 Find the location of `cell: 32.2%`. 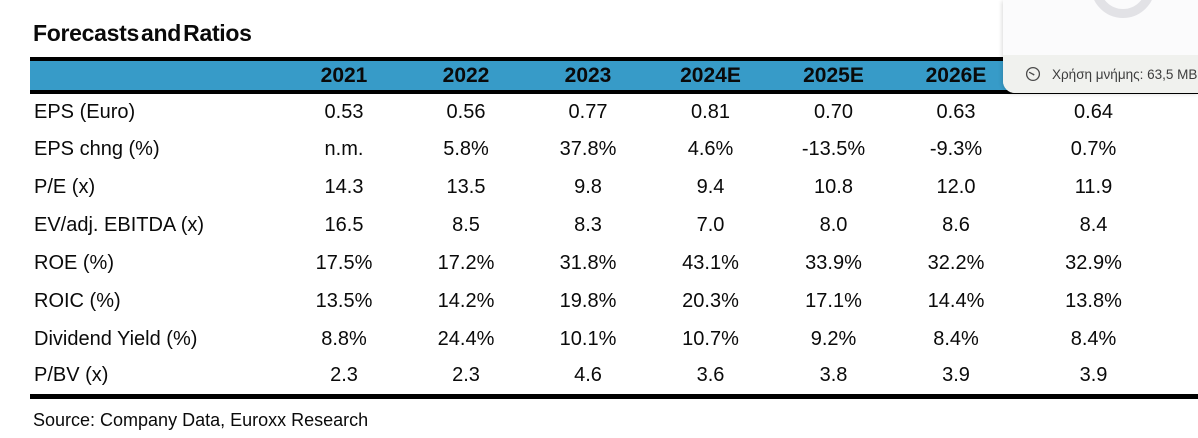

cell: 32.2% is located at coordinates (956, 262).